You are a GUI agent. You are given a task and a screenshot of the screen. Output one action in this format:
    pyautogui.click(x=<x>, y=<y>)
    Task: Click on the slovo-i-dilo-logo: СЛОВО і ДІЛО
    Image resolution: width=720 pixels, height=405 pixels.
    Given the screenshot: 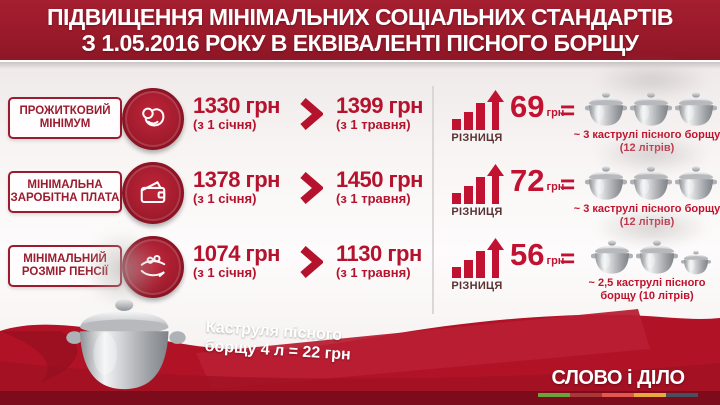 What is the action you would take?
    pyautogui.click(x=618, y=382)
    